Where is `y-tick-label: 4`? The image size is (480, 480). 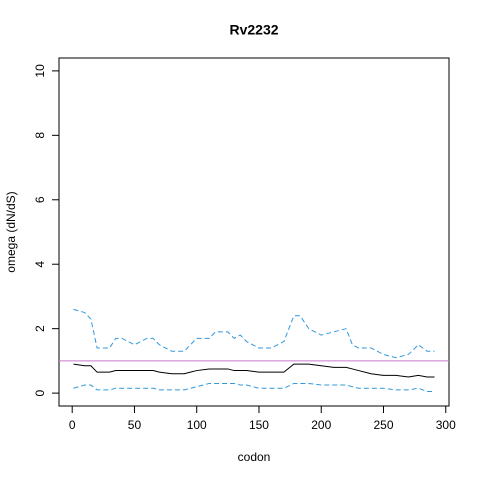 y-tick-label: 4 is located at coordinates (40, 264).